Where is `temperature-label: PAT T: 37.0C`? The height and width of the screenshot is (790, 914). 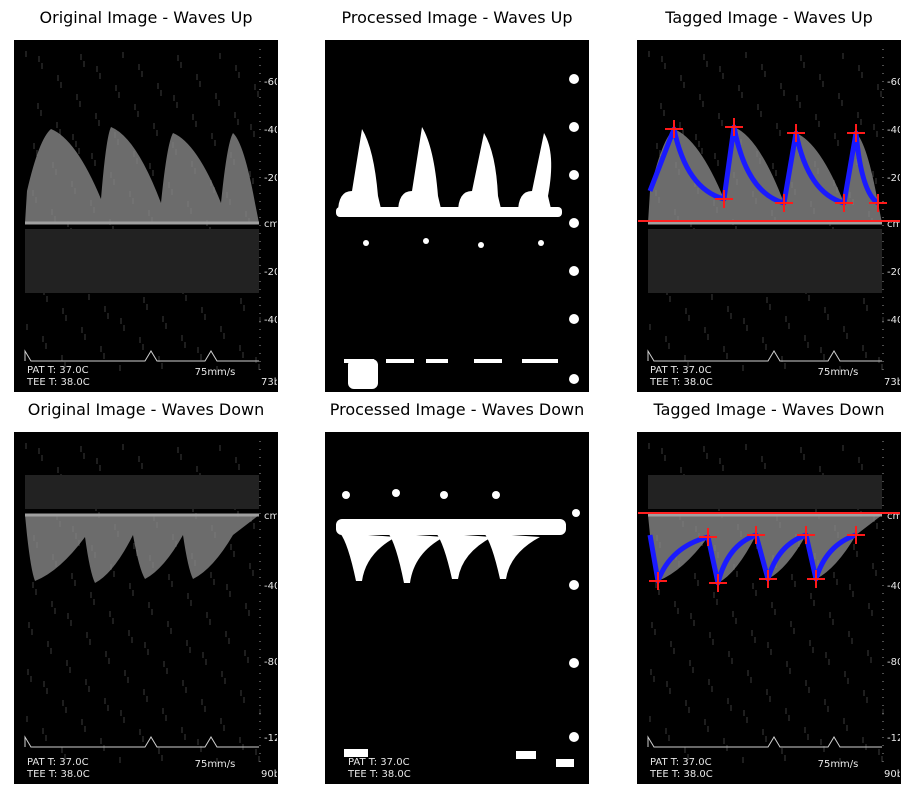 temperature-label: PAT T: 37.0C is located at coordinates (58, 762).